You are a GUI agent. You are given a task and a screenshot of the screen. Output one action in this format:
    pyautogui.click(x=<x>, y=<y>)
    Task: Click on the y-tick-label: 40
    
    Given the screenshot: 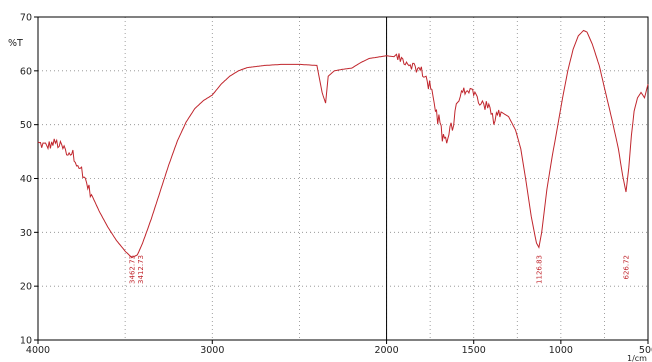 What is the action you would take?
    pyautogui.click(x=26, y=179)
    